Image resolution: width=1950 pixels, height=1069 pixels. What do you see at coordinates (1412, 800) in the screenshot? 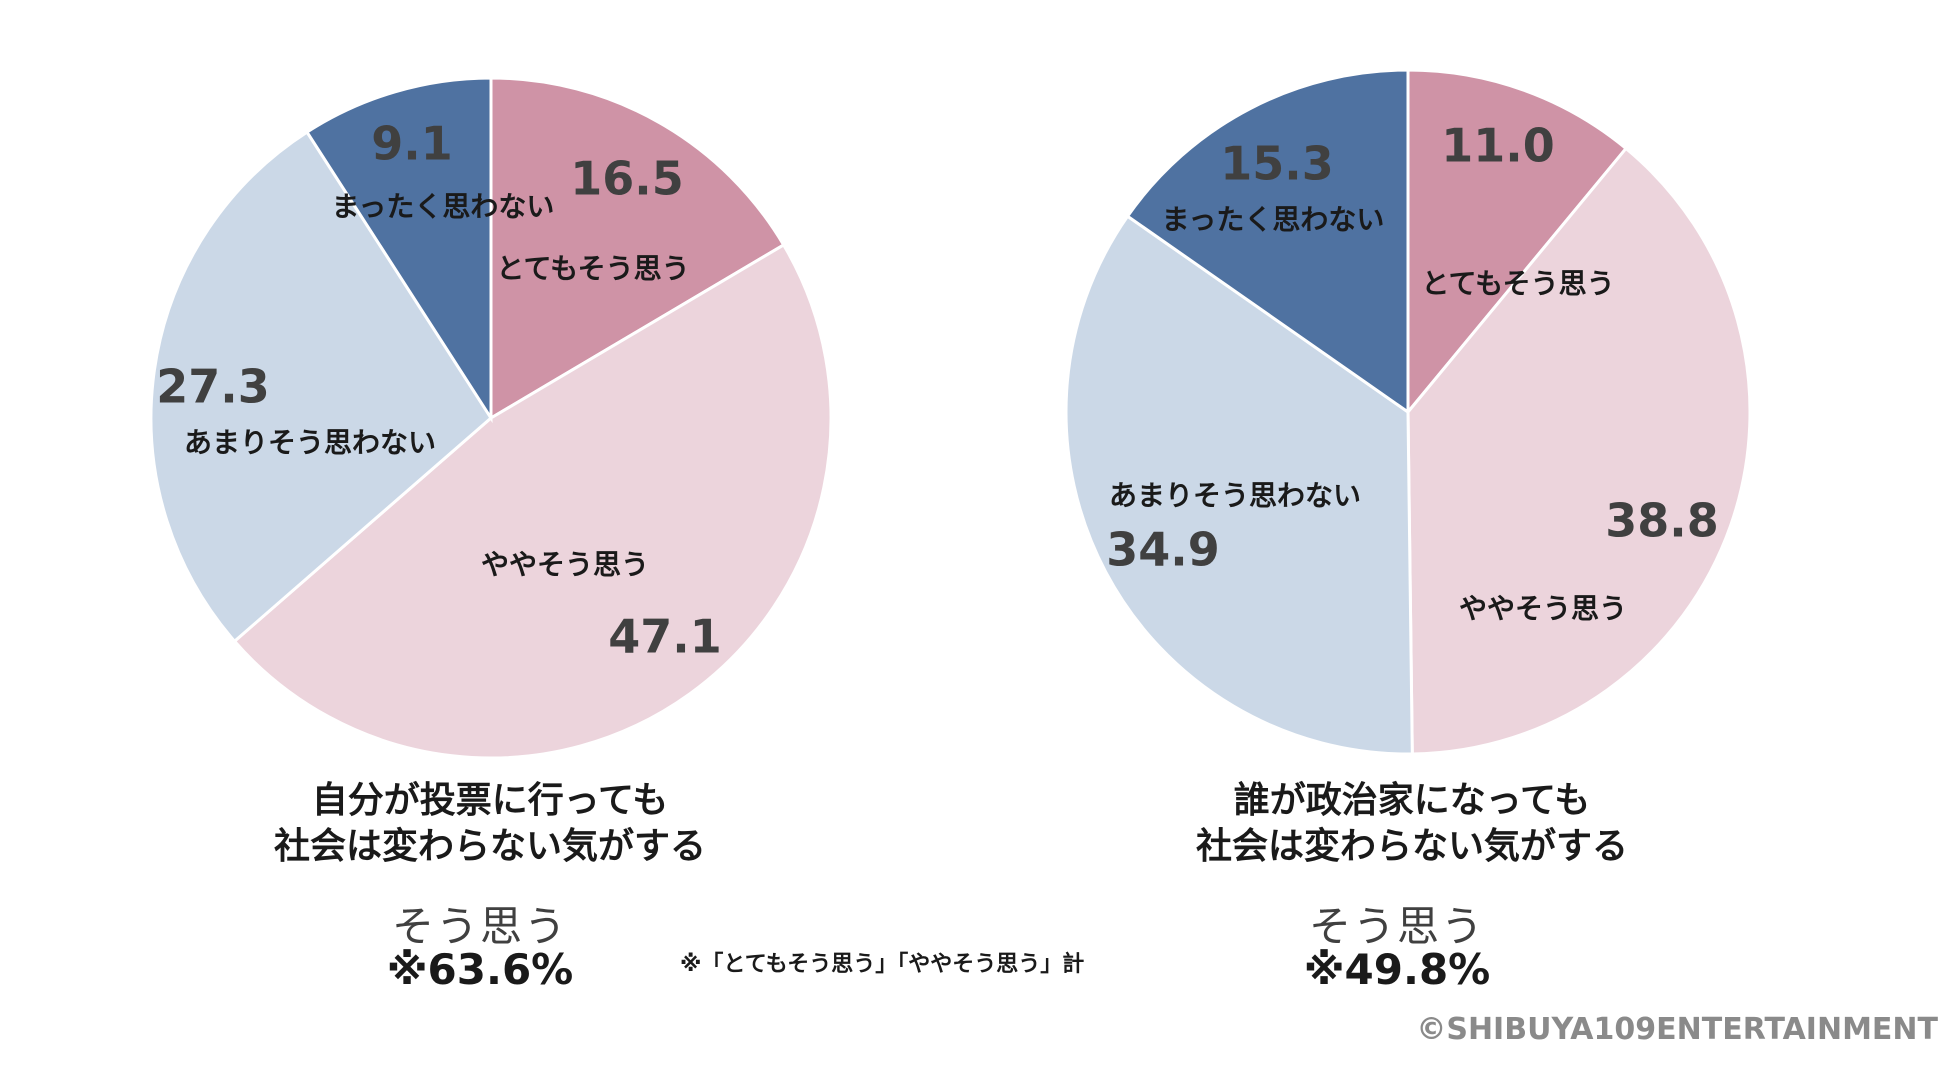
I see `chart-title-politician-line-1: 誰が政治家になっても` at bounding box center [1412, 800].